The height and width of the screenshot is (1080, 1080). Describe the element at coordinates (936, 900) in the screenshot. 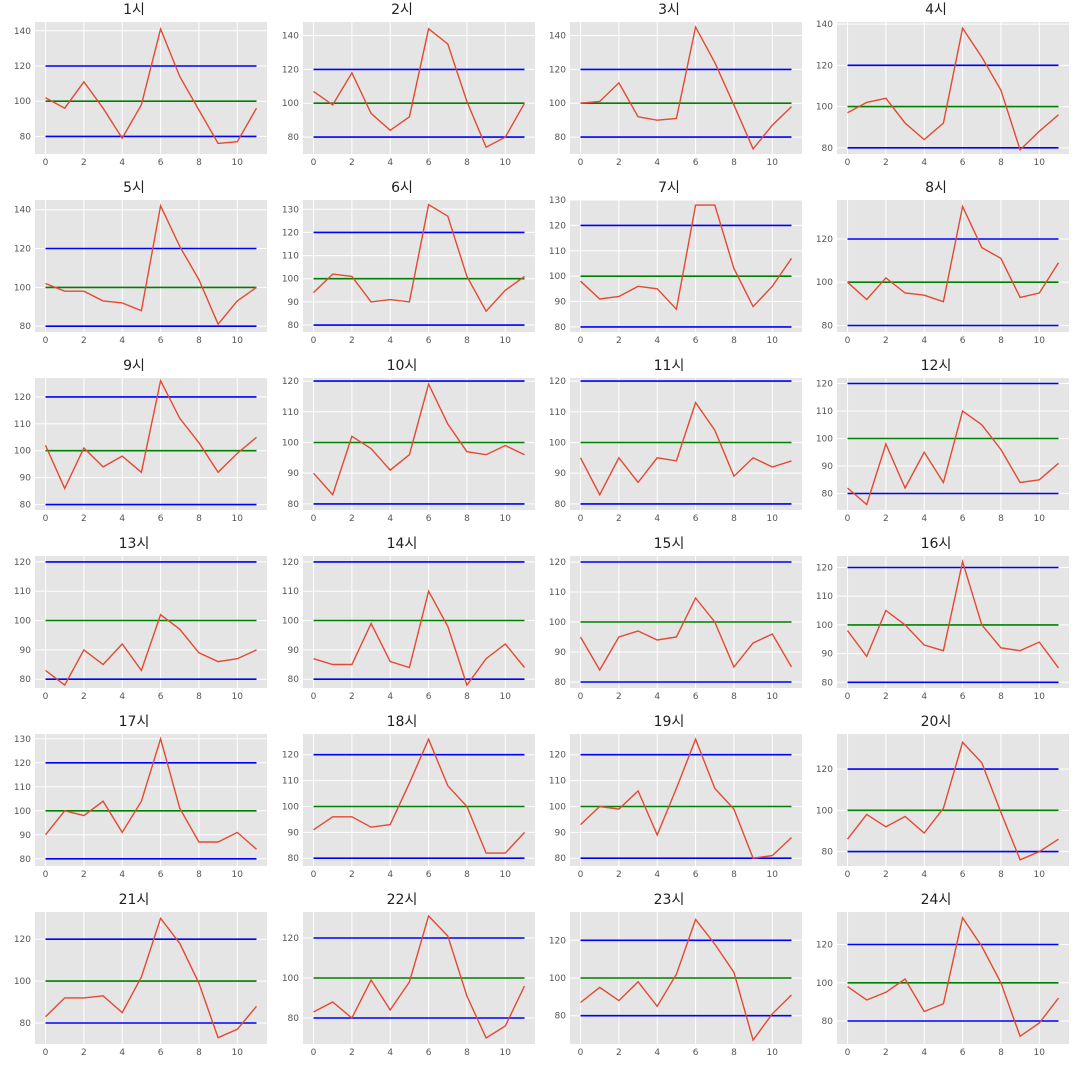

I see `chart-title: 24시` at that location.